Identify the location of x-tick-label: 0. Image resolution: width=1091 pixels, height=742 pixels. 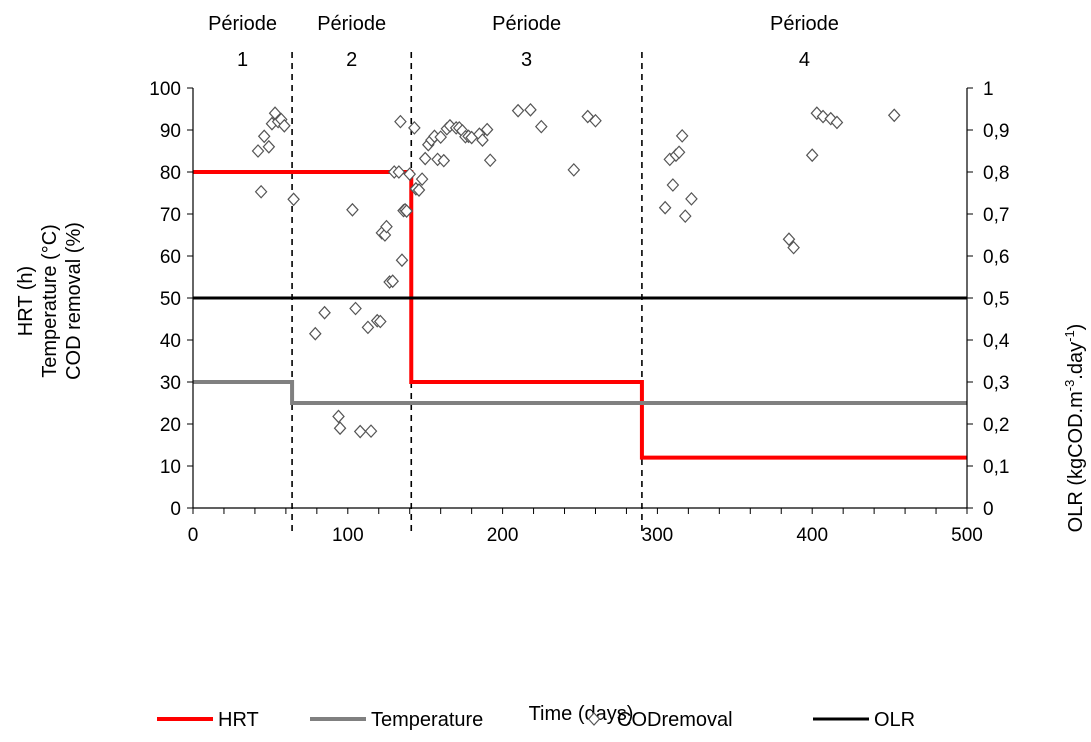
(193, 535).